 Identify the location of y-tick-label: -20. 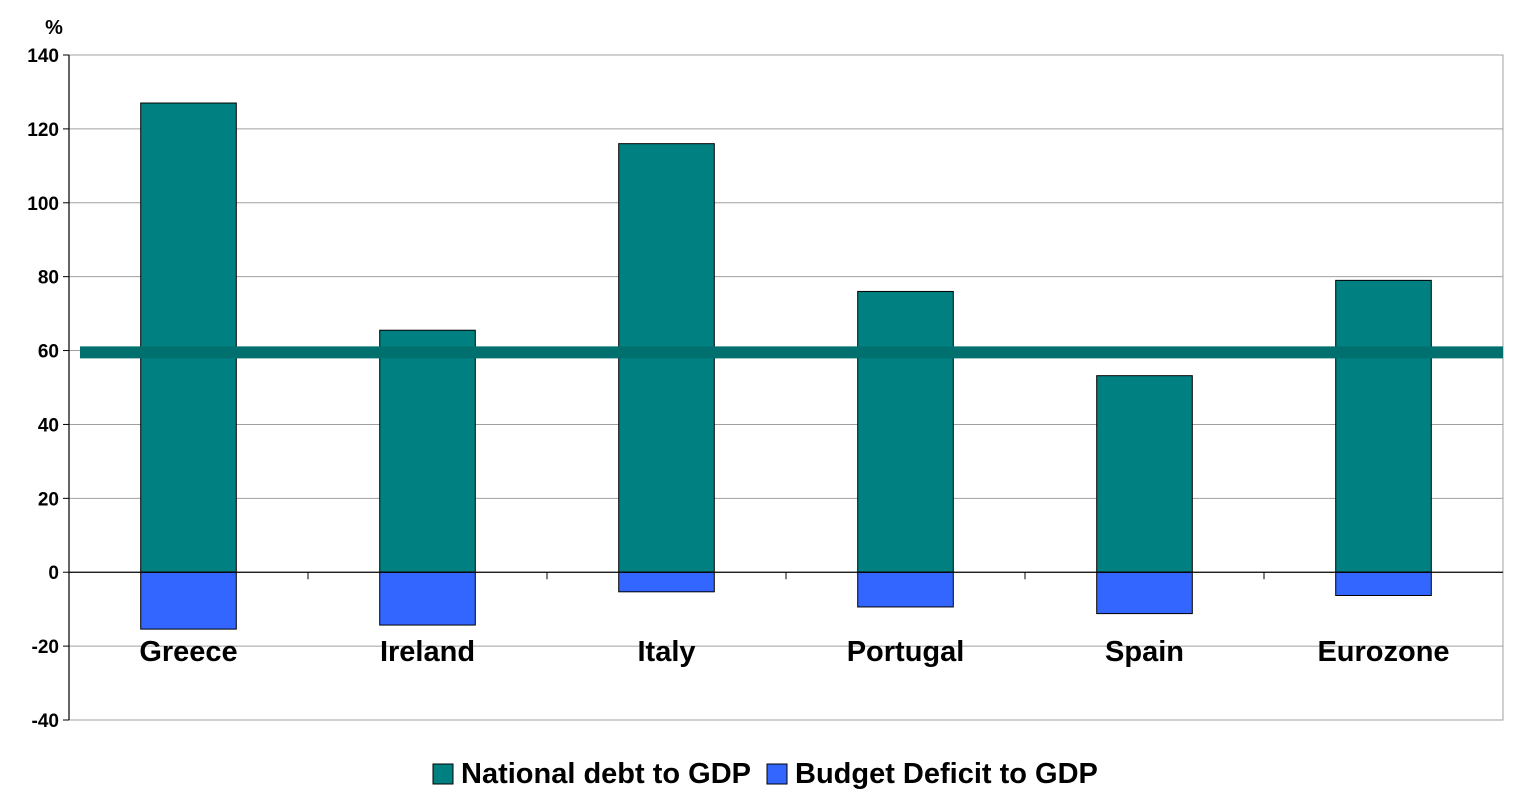
(45, 647).